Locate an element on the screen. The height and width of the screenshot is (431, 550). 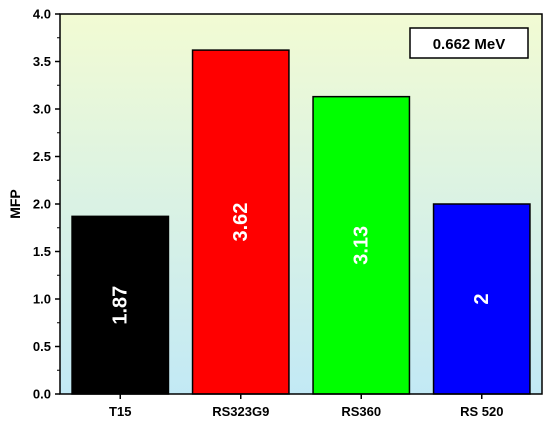
data-label-rs323g9: 3.62 is located at coordinates (241, 222).